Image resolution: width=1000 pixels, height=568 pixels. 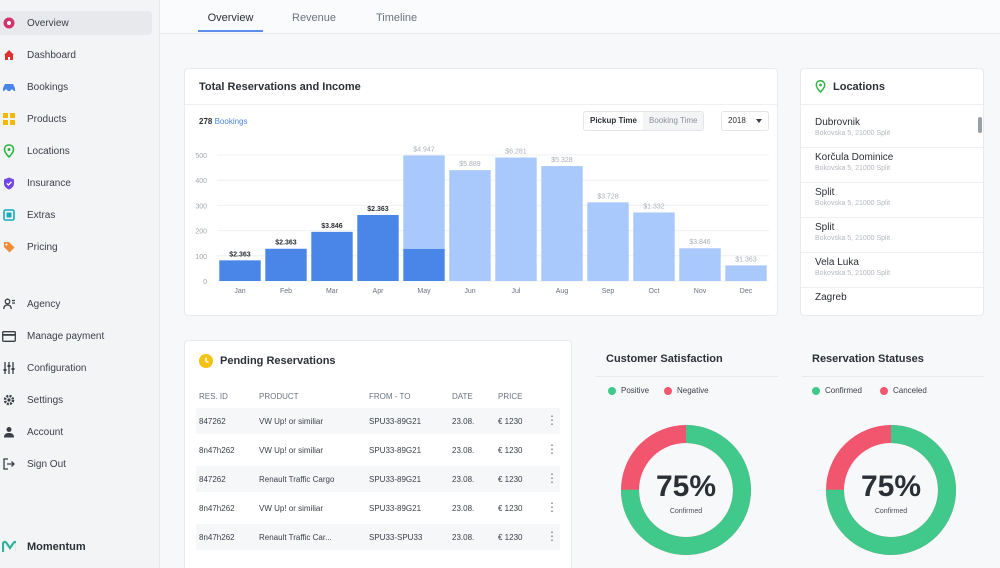 I want to click on sidebar-item-bookings: Bookings, so click(x=76, y=87).